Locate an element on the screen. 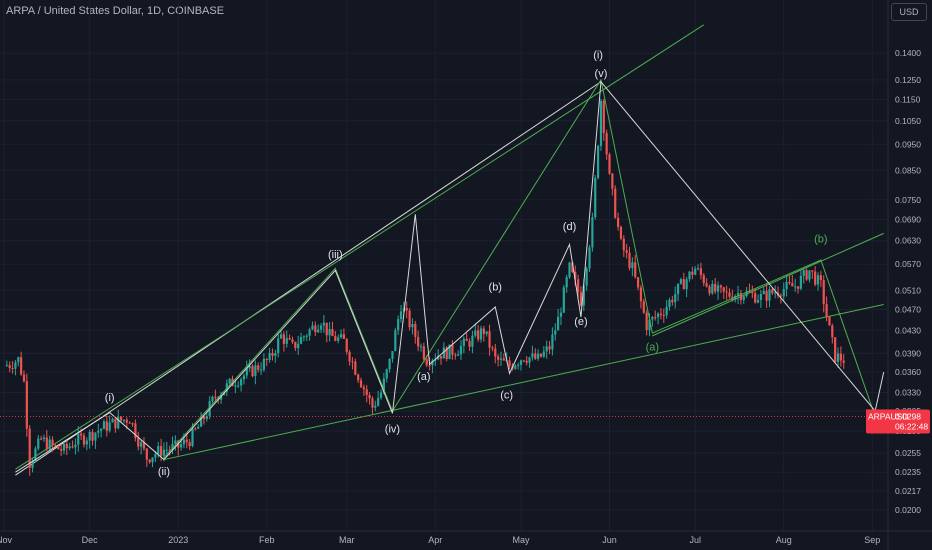  time-axis: Nov Dec 2023 Feb Mar Apr May Jun Jul Aug Sep is located at coordinates (440, 540).